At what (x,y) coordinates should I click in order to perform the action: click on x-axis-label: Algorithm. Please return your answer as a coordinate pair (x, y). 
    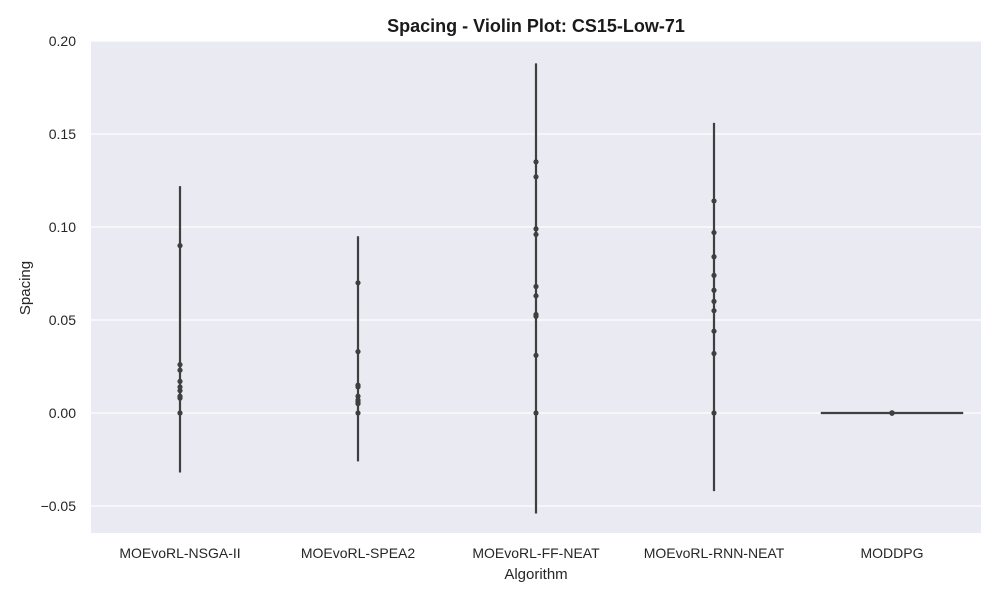
    Looking at the image, I should click on (535, 574).